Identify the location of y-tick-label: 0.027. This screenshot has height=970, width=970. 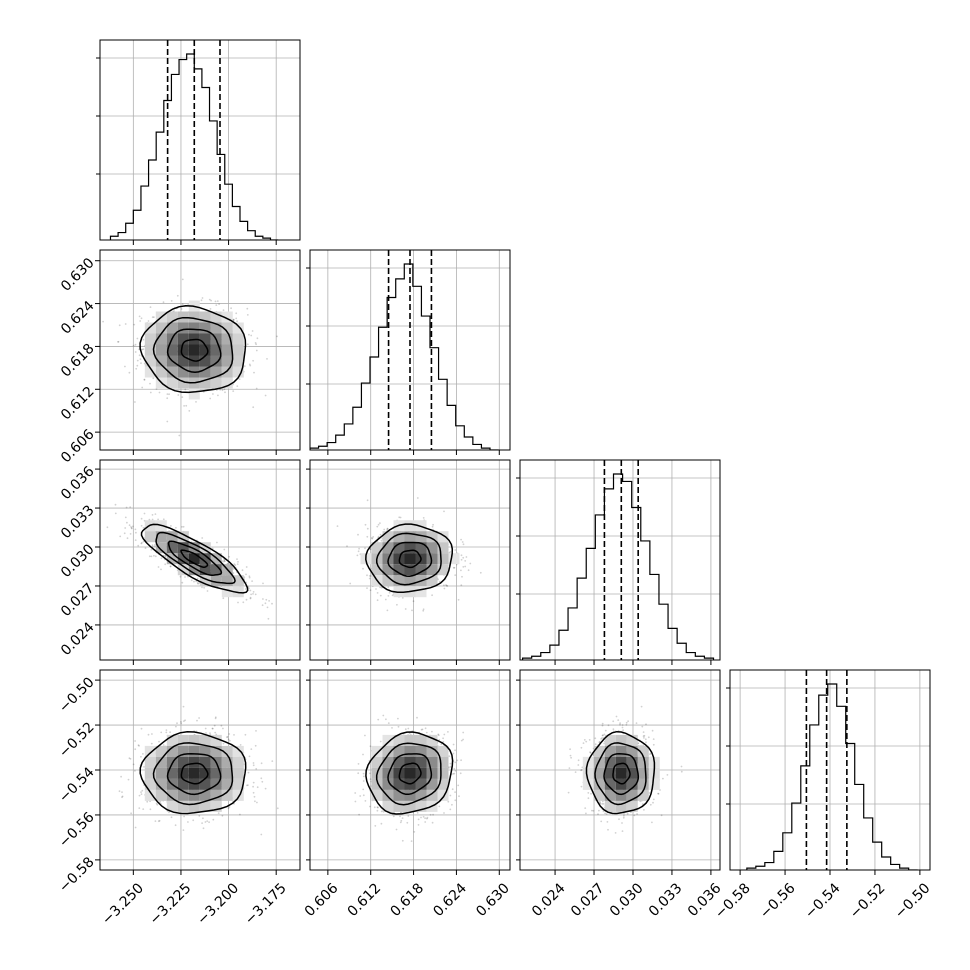
(78, 600).